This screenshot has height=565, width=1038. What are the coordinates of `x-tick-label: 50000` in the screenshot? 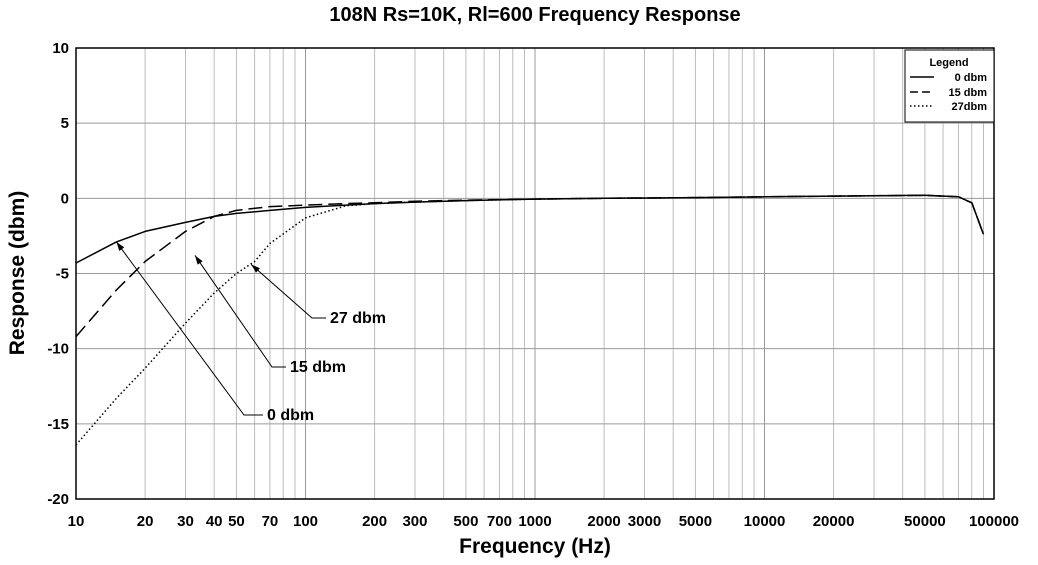 It's located at (925, 521).